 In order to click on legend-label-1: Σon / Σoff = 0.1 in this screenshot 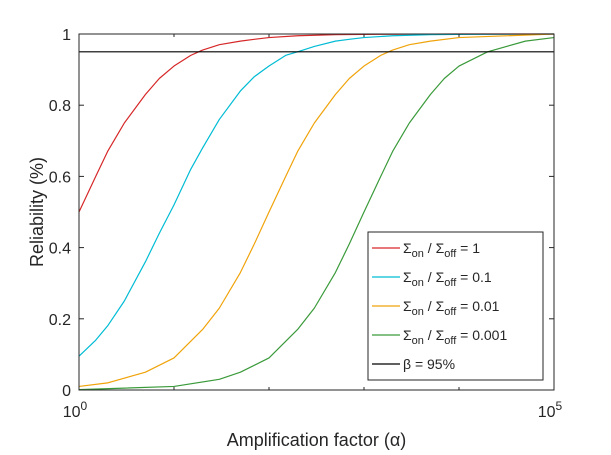, I will do `click(447, 279)`.